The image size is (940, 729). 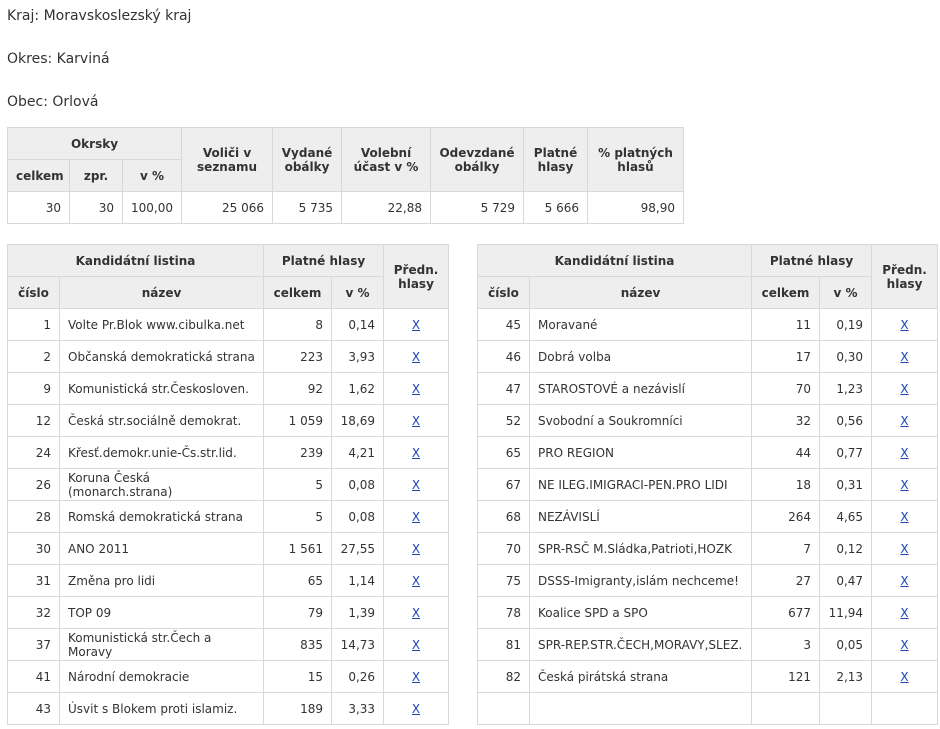 I want to click on header-kandidatni-listina: Kandidátní listina, so click(x=614, y=260).